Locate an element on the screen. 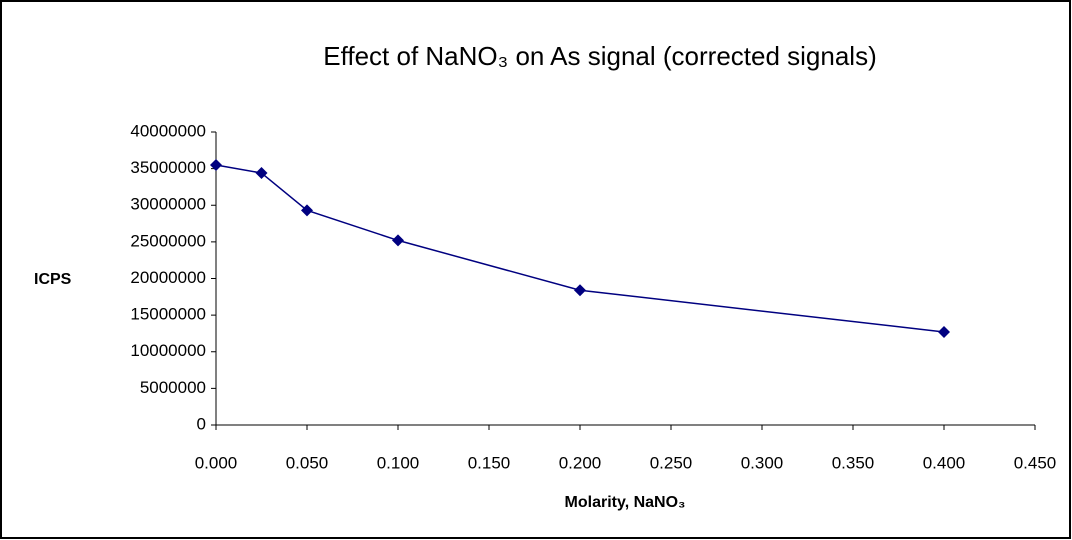  x-tick-label: 0.300 is located at coordinates (762, 462).